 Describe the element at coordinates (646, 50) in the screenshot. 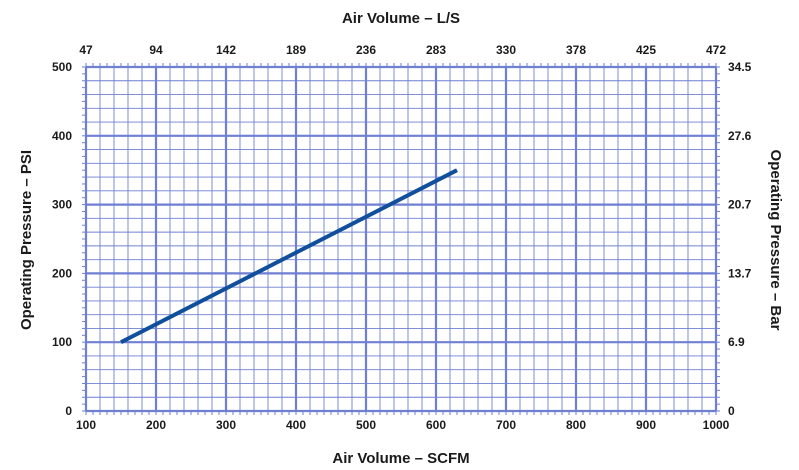

I see `x-top-tick-label: 425` at that location.